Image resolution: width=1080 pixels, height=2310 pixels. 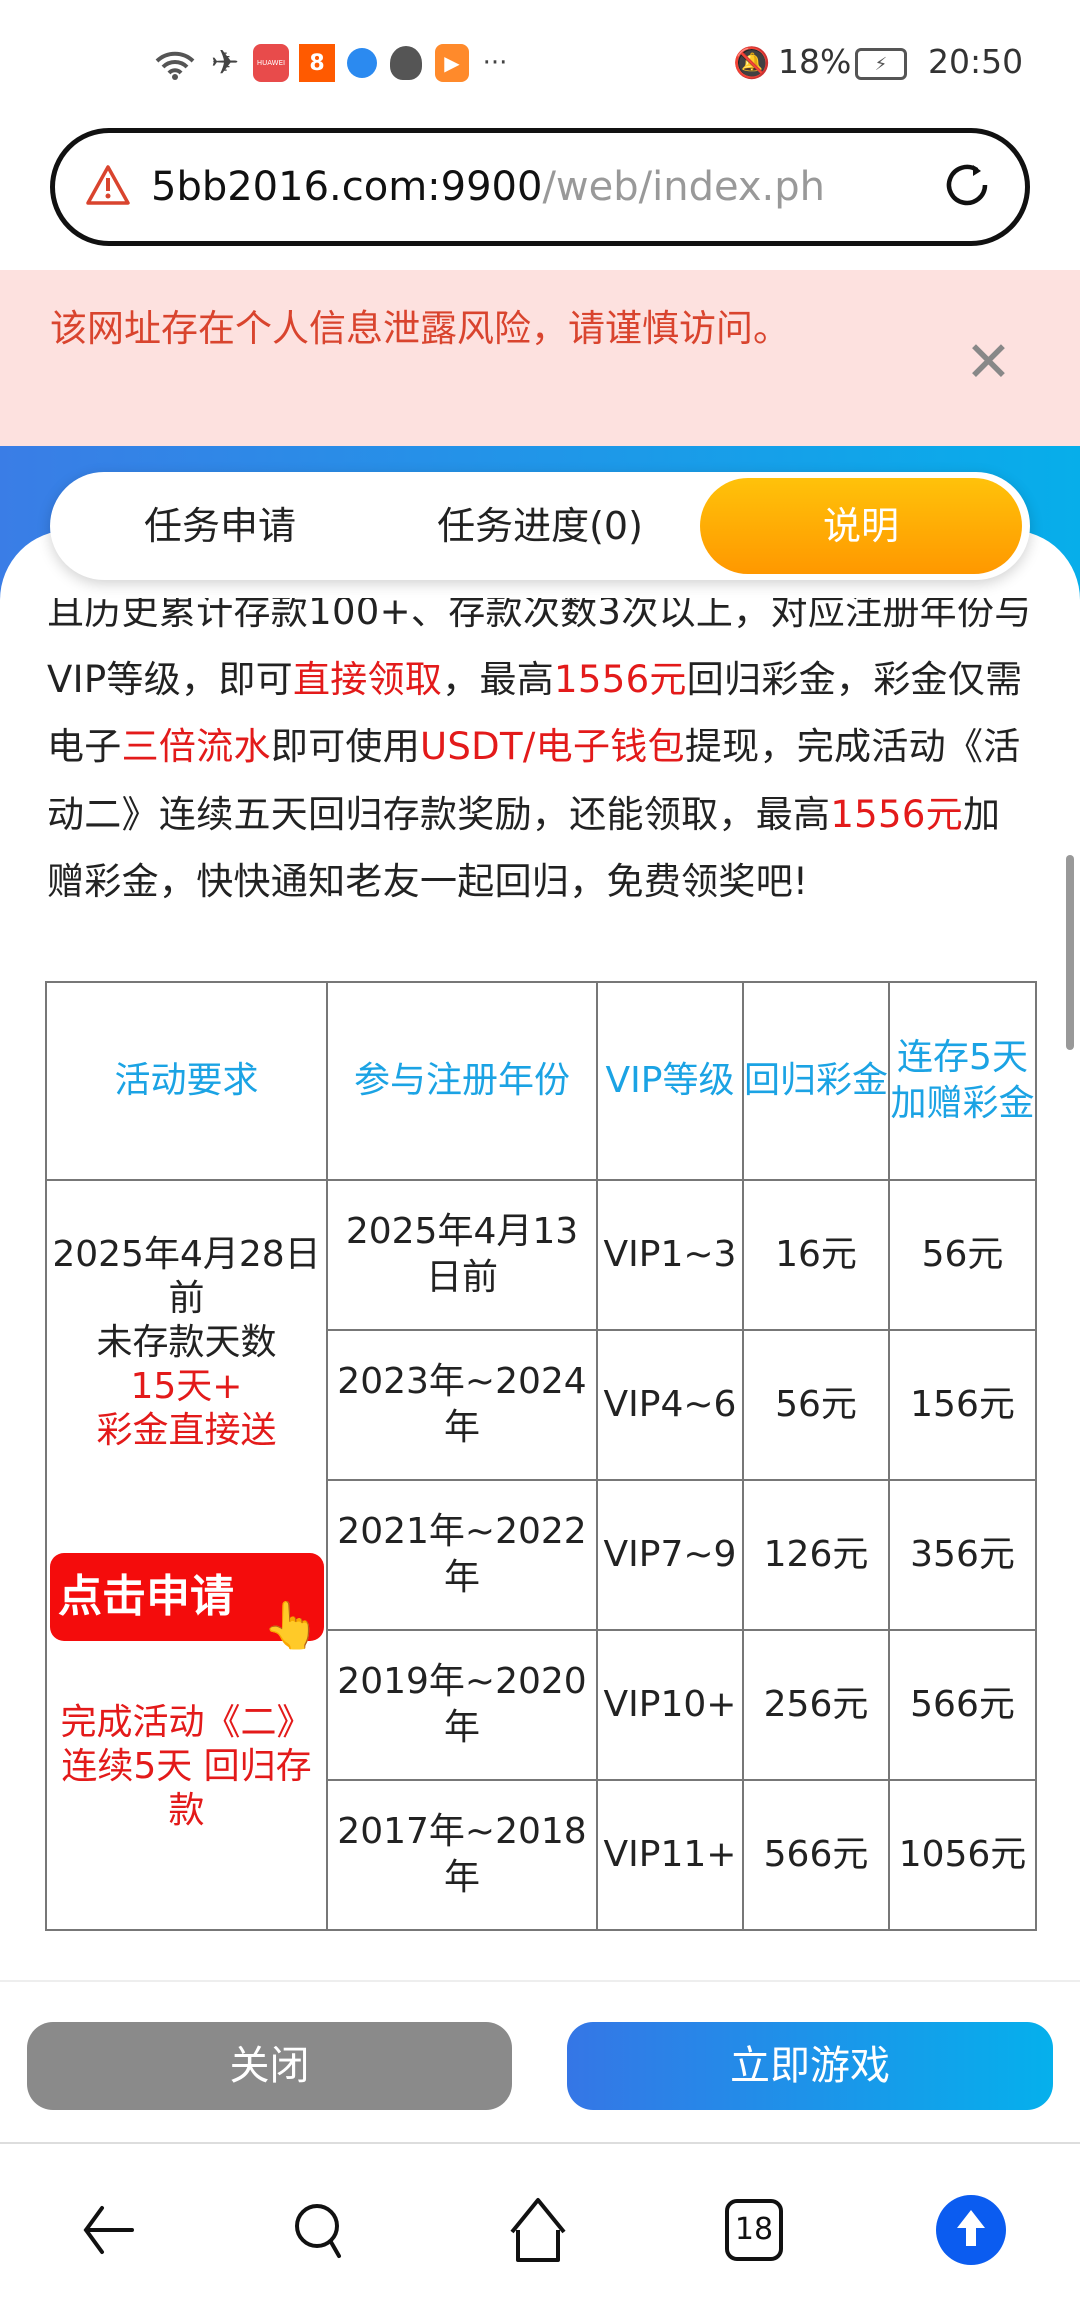 I want to click on more-dots-icon: ···, so click(x=495, y=63).